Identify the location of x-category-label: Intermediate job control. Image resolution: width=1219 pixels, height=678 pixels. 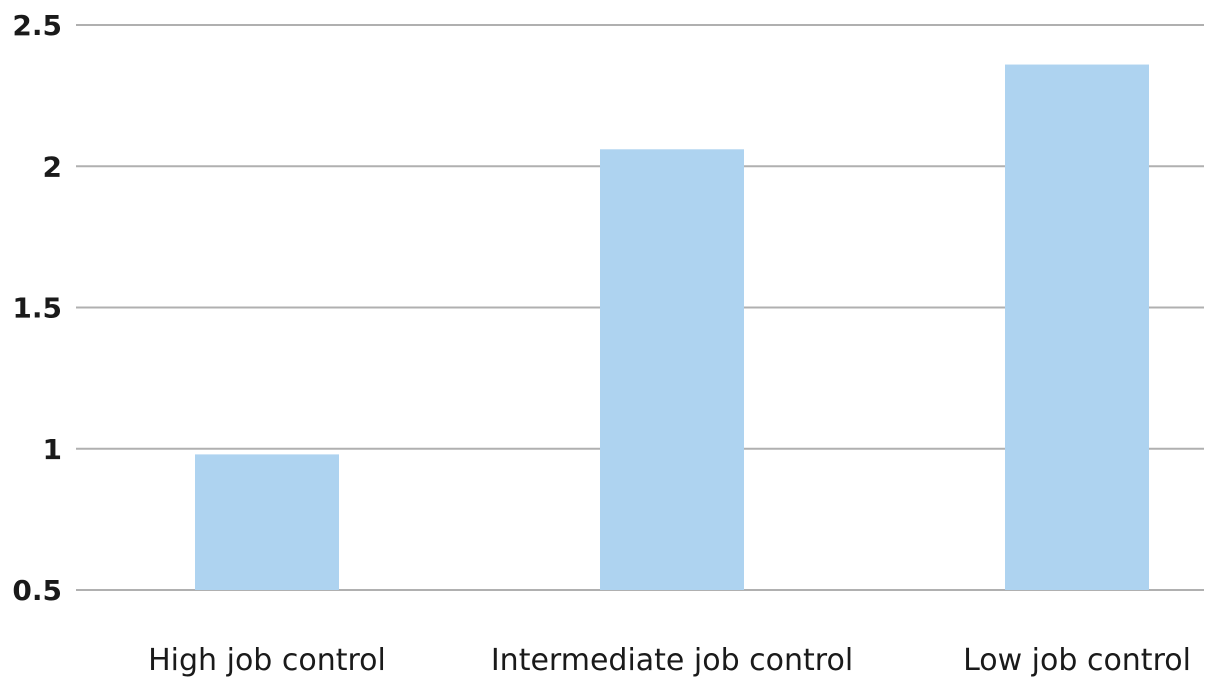
(672, 660).